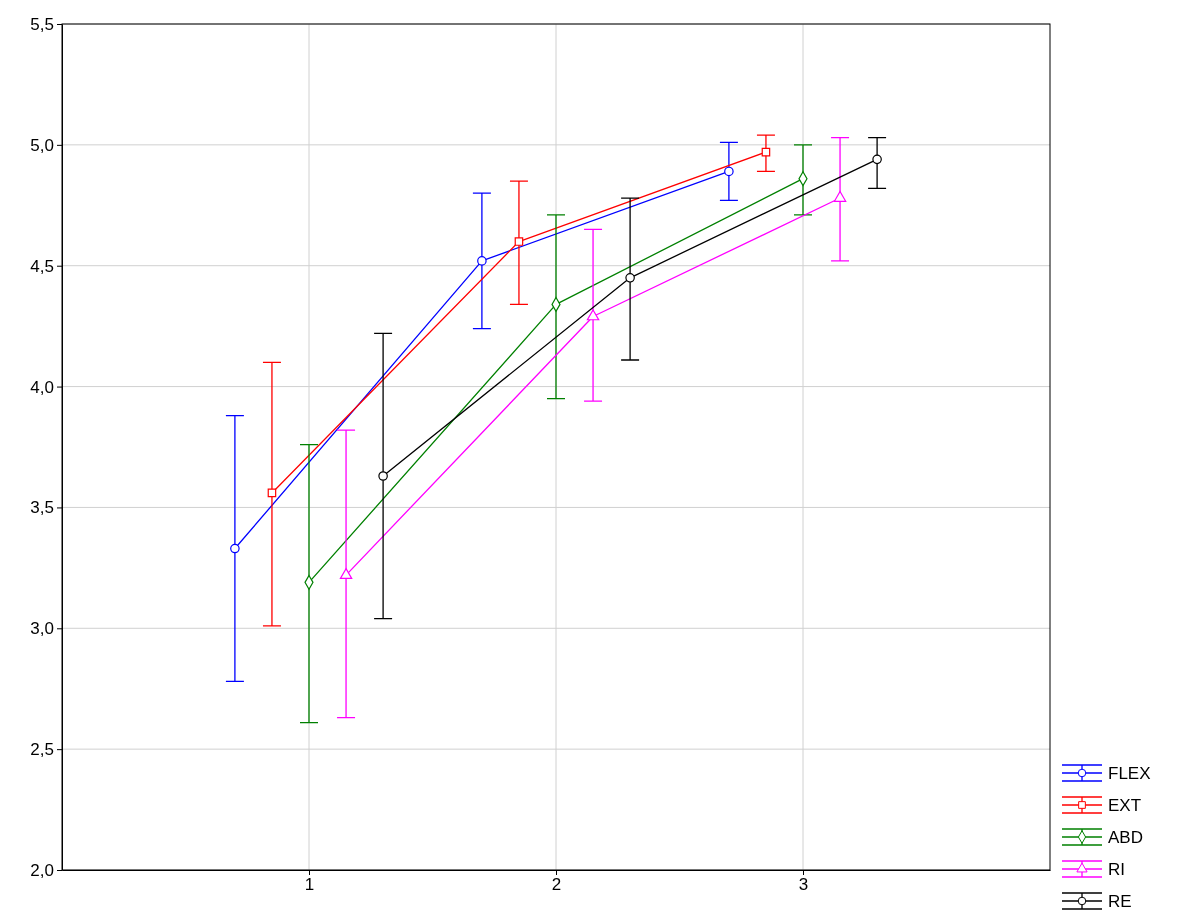 Image resolution: width=1191 pixels, height=915 pixels. I want to click on y-tick-label: 5,5, so click(42, 24).